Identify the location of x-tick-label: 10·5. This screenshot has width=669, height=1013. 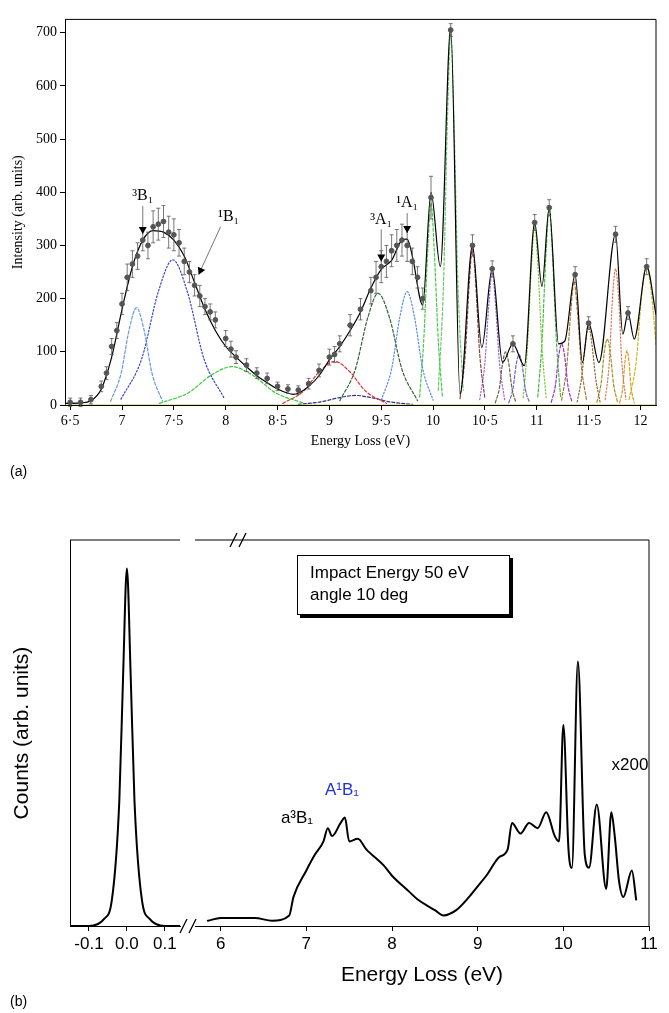
(485, 421).